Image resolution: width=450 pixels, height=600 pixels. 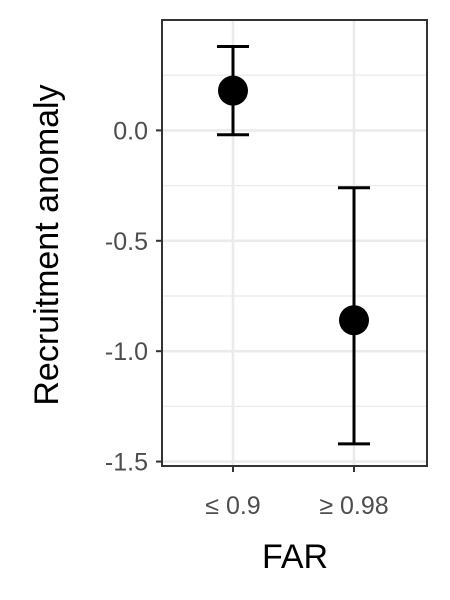 What do you see at coordinates (130, 131) in the screenshot?
I see `y-tick-label: 0.0` at bounding box center [130, 131].